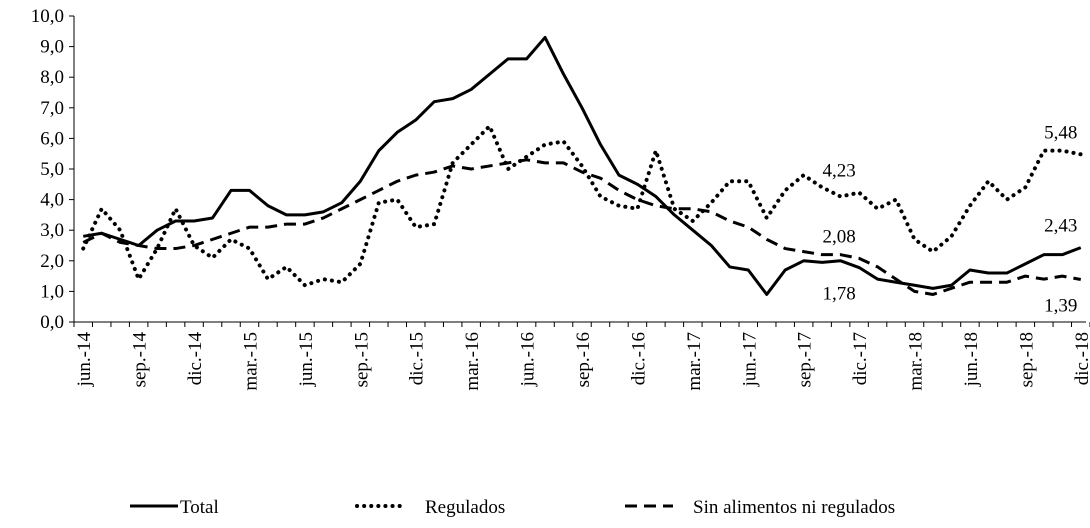 This screenshot has width=1090, height=528. What do you see at coordinates (838, 236) in the screenshot?
I see `data-label: 2,08` at bounding box center [838, 236].